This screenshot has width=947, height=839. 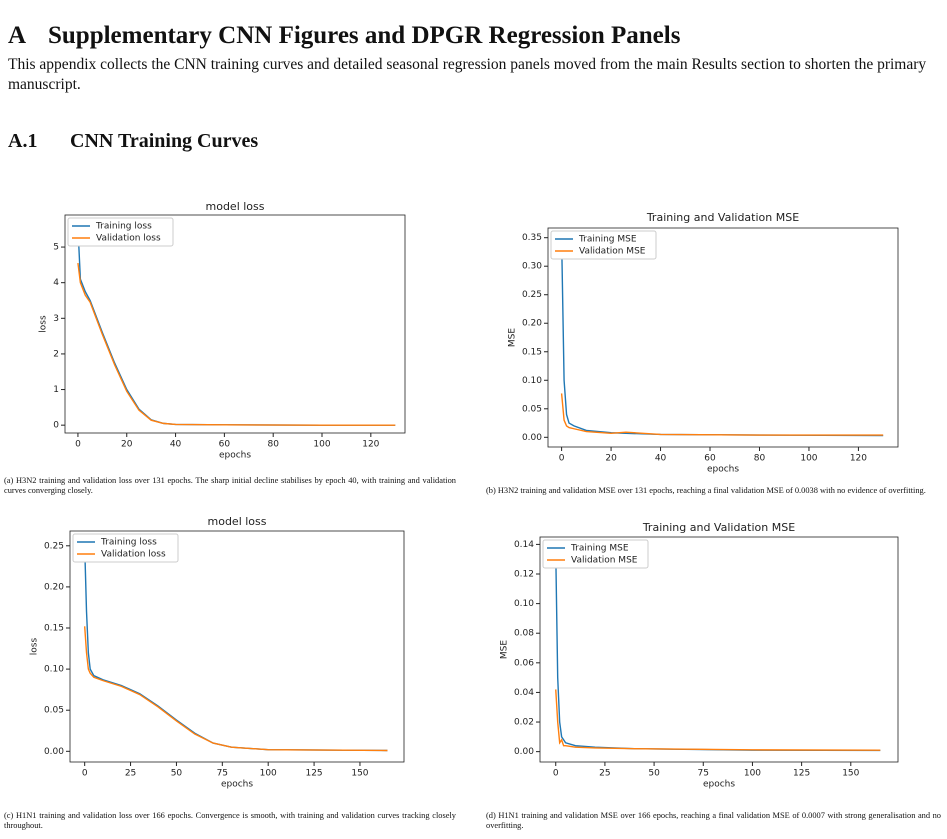 What do you see at coordinates (524, 575) in the screenshot?
I see `y-tick-label: 0.12` at bounding box center [524, 575].